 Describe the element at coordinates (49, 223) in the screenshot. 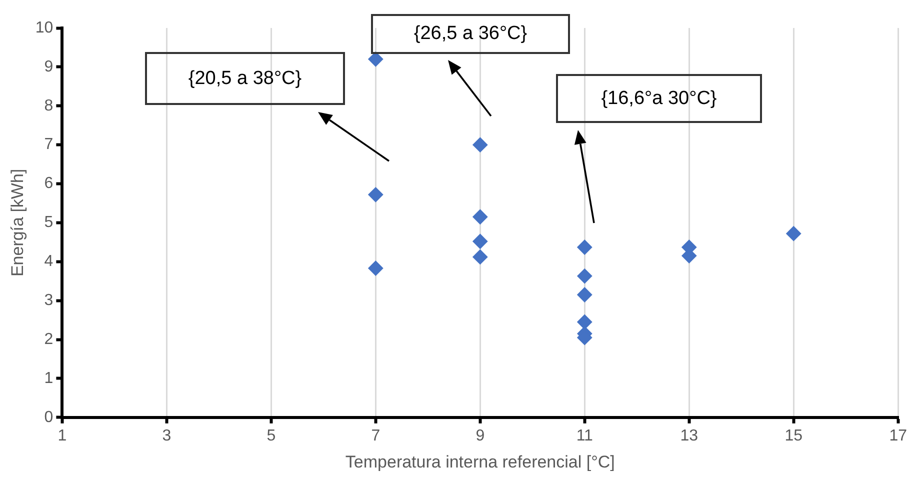

I see `y-tick-label: 5` at that location.